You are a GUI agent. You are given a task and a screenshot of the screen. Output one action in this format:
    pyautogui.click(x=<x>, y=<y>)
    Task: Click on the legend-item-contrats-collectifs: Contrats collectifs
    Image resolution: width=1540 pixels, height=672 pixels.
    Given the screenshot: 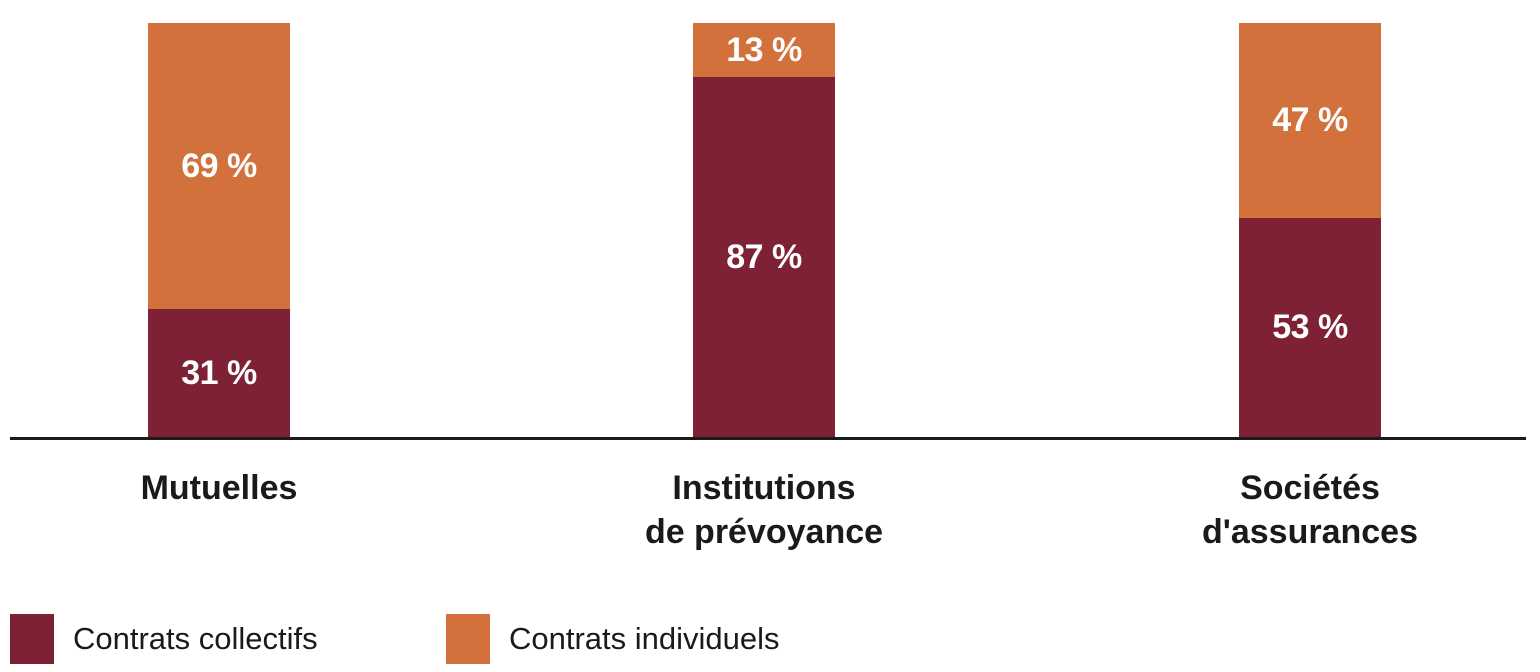 What is the action you would take?
    pyautogui.click(x=164, y=639)
    